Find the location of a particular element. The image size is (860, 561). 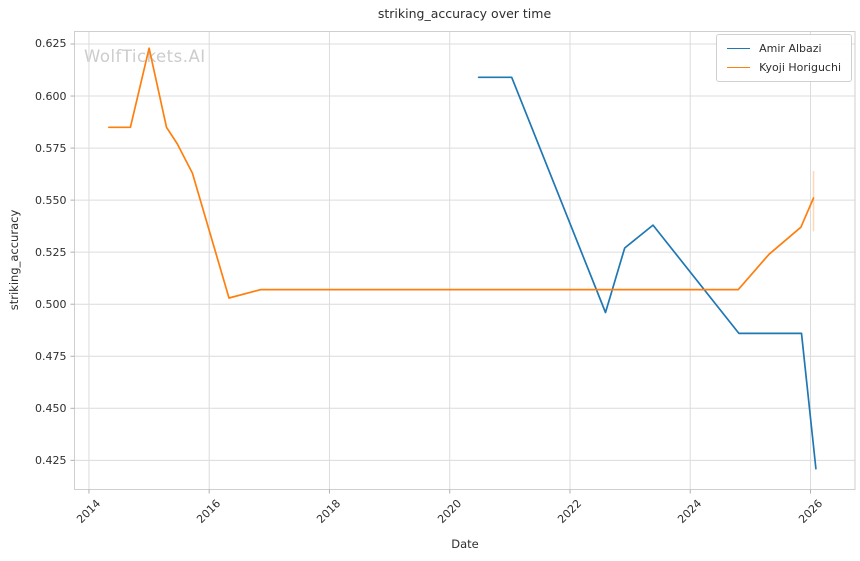

legend-item-kyoji-horiguchi: Kyoji Horiguchi is located at coordinates (784, 67).